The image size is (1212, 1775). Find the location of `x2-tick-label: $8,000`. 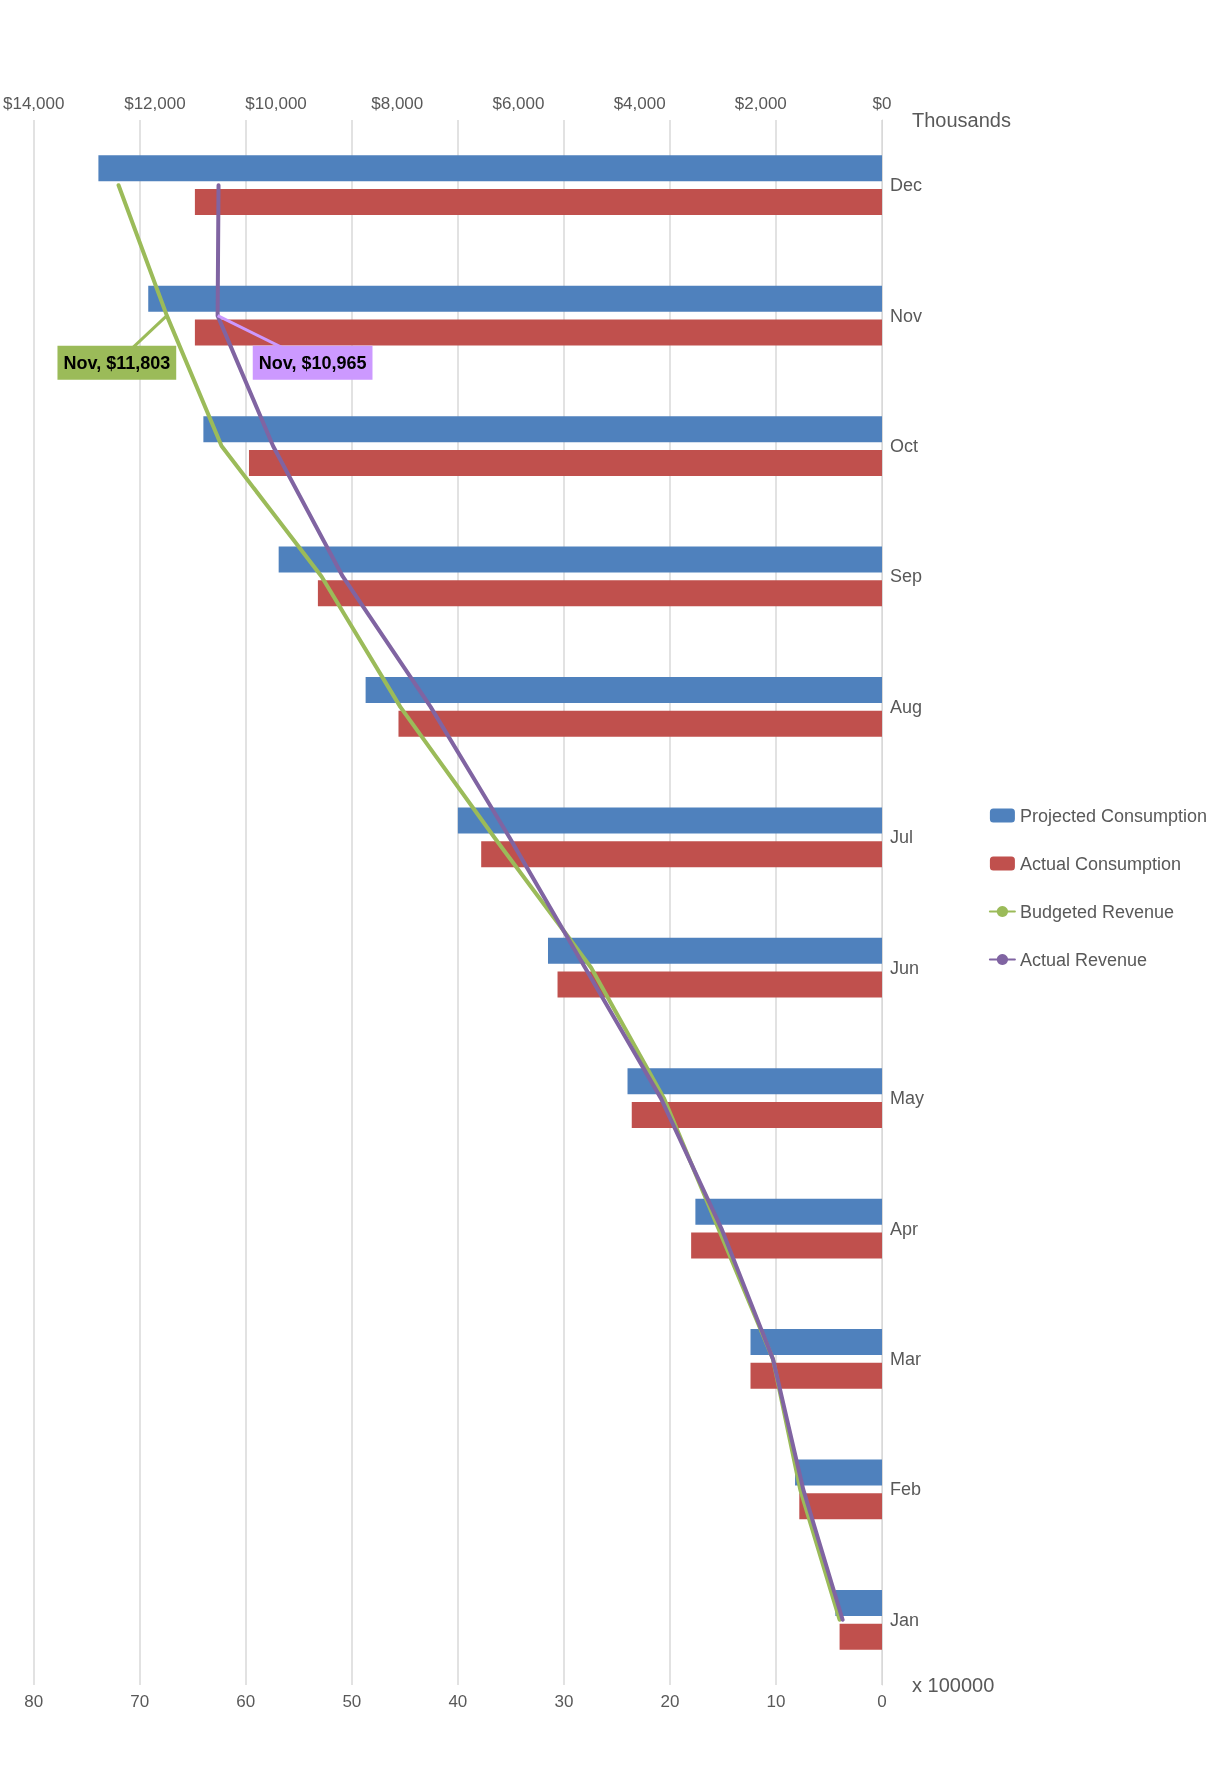

x2-tick-label: $8,000 is located at coordinates (397, 103).